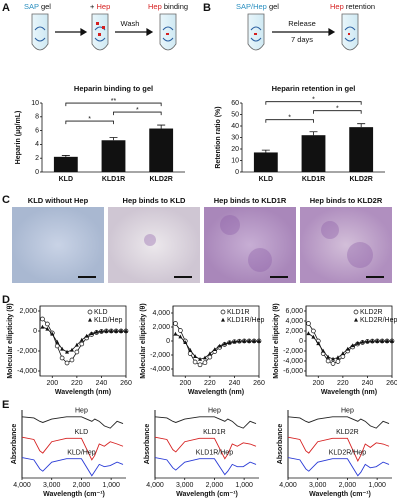  I want to click on x-tick-label: 200, so click(185, 383).